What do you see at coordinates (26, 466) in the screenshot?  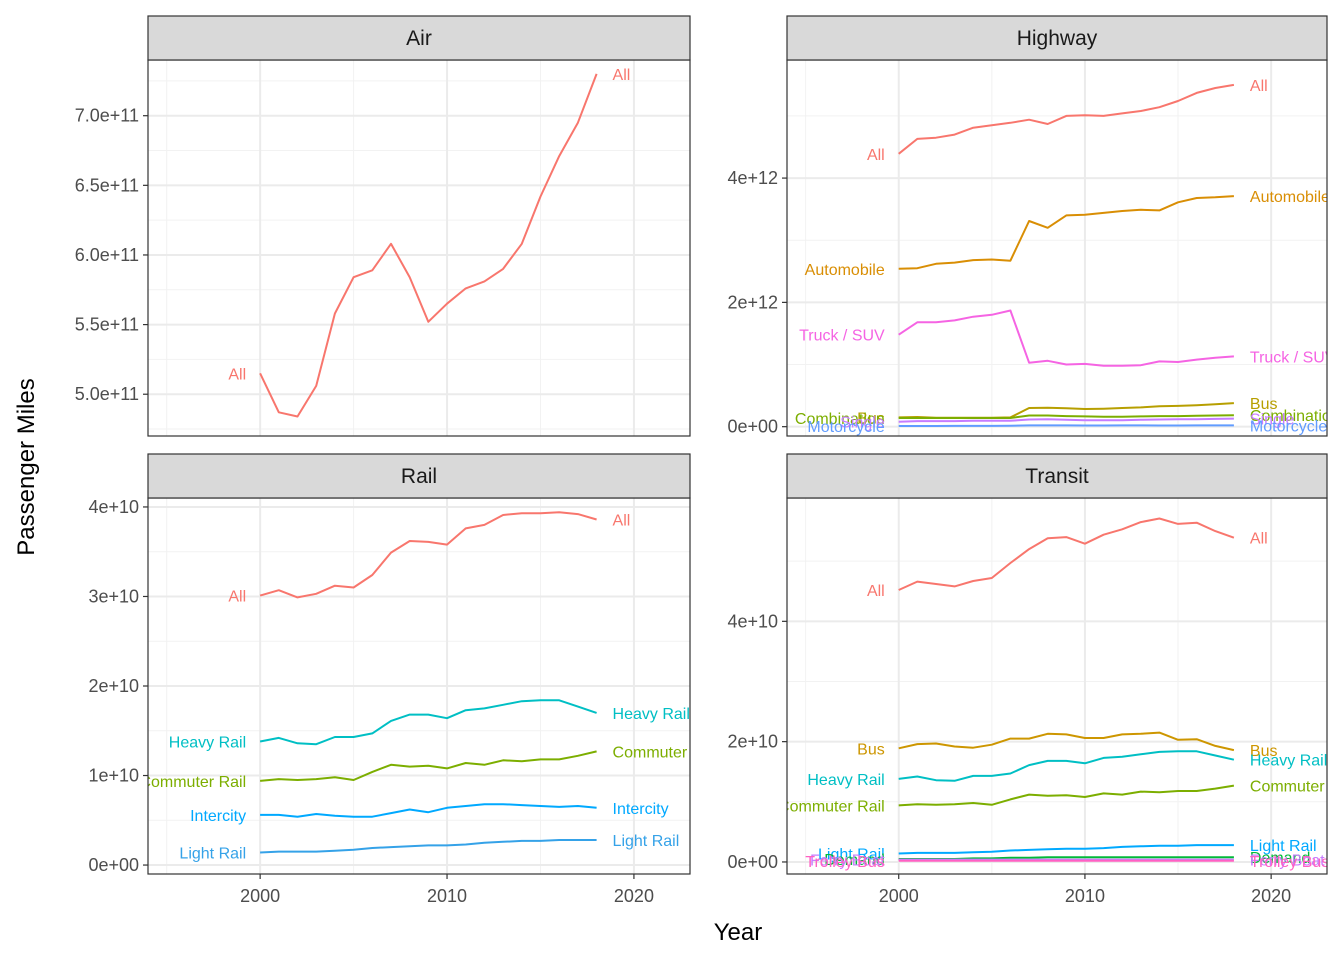 I see `y-axis-title: Passenger Miles` at bounding box center [26, 466].